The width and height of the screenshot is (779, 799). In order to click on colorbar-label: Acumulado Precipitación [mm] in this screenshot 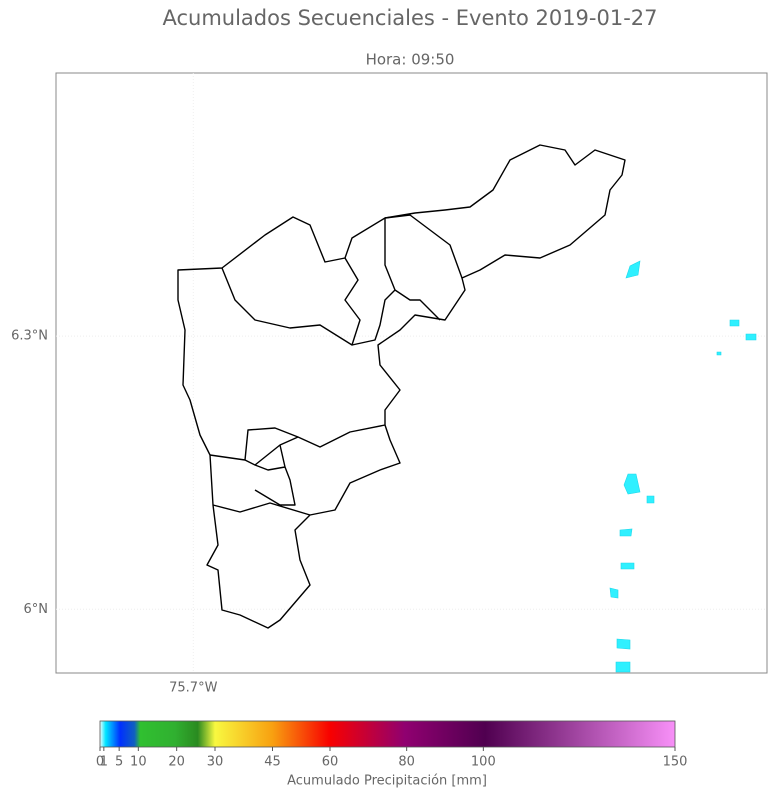, I will do `click(387, 781)`.